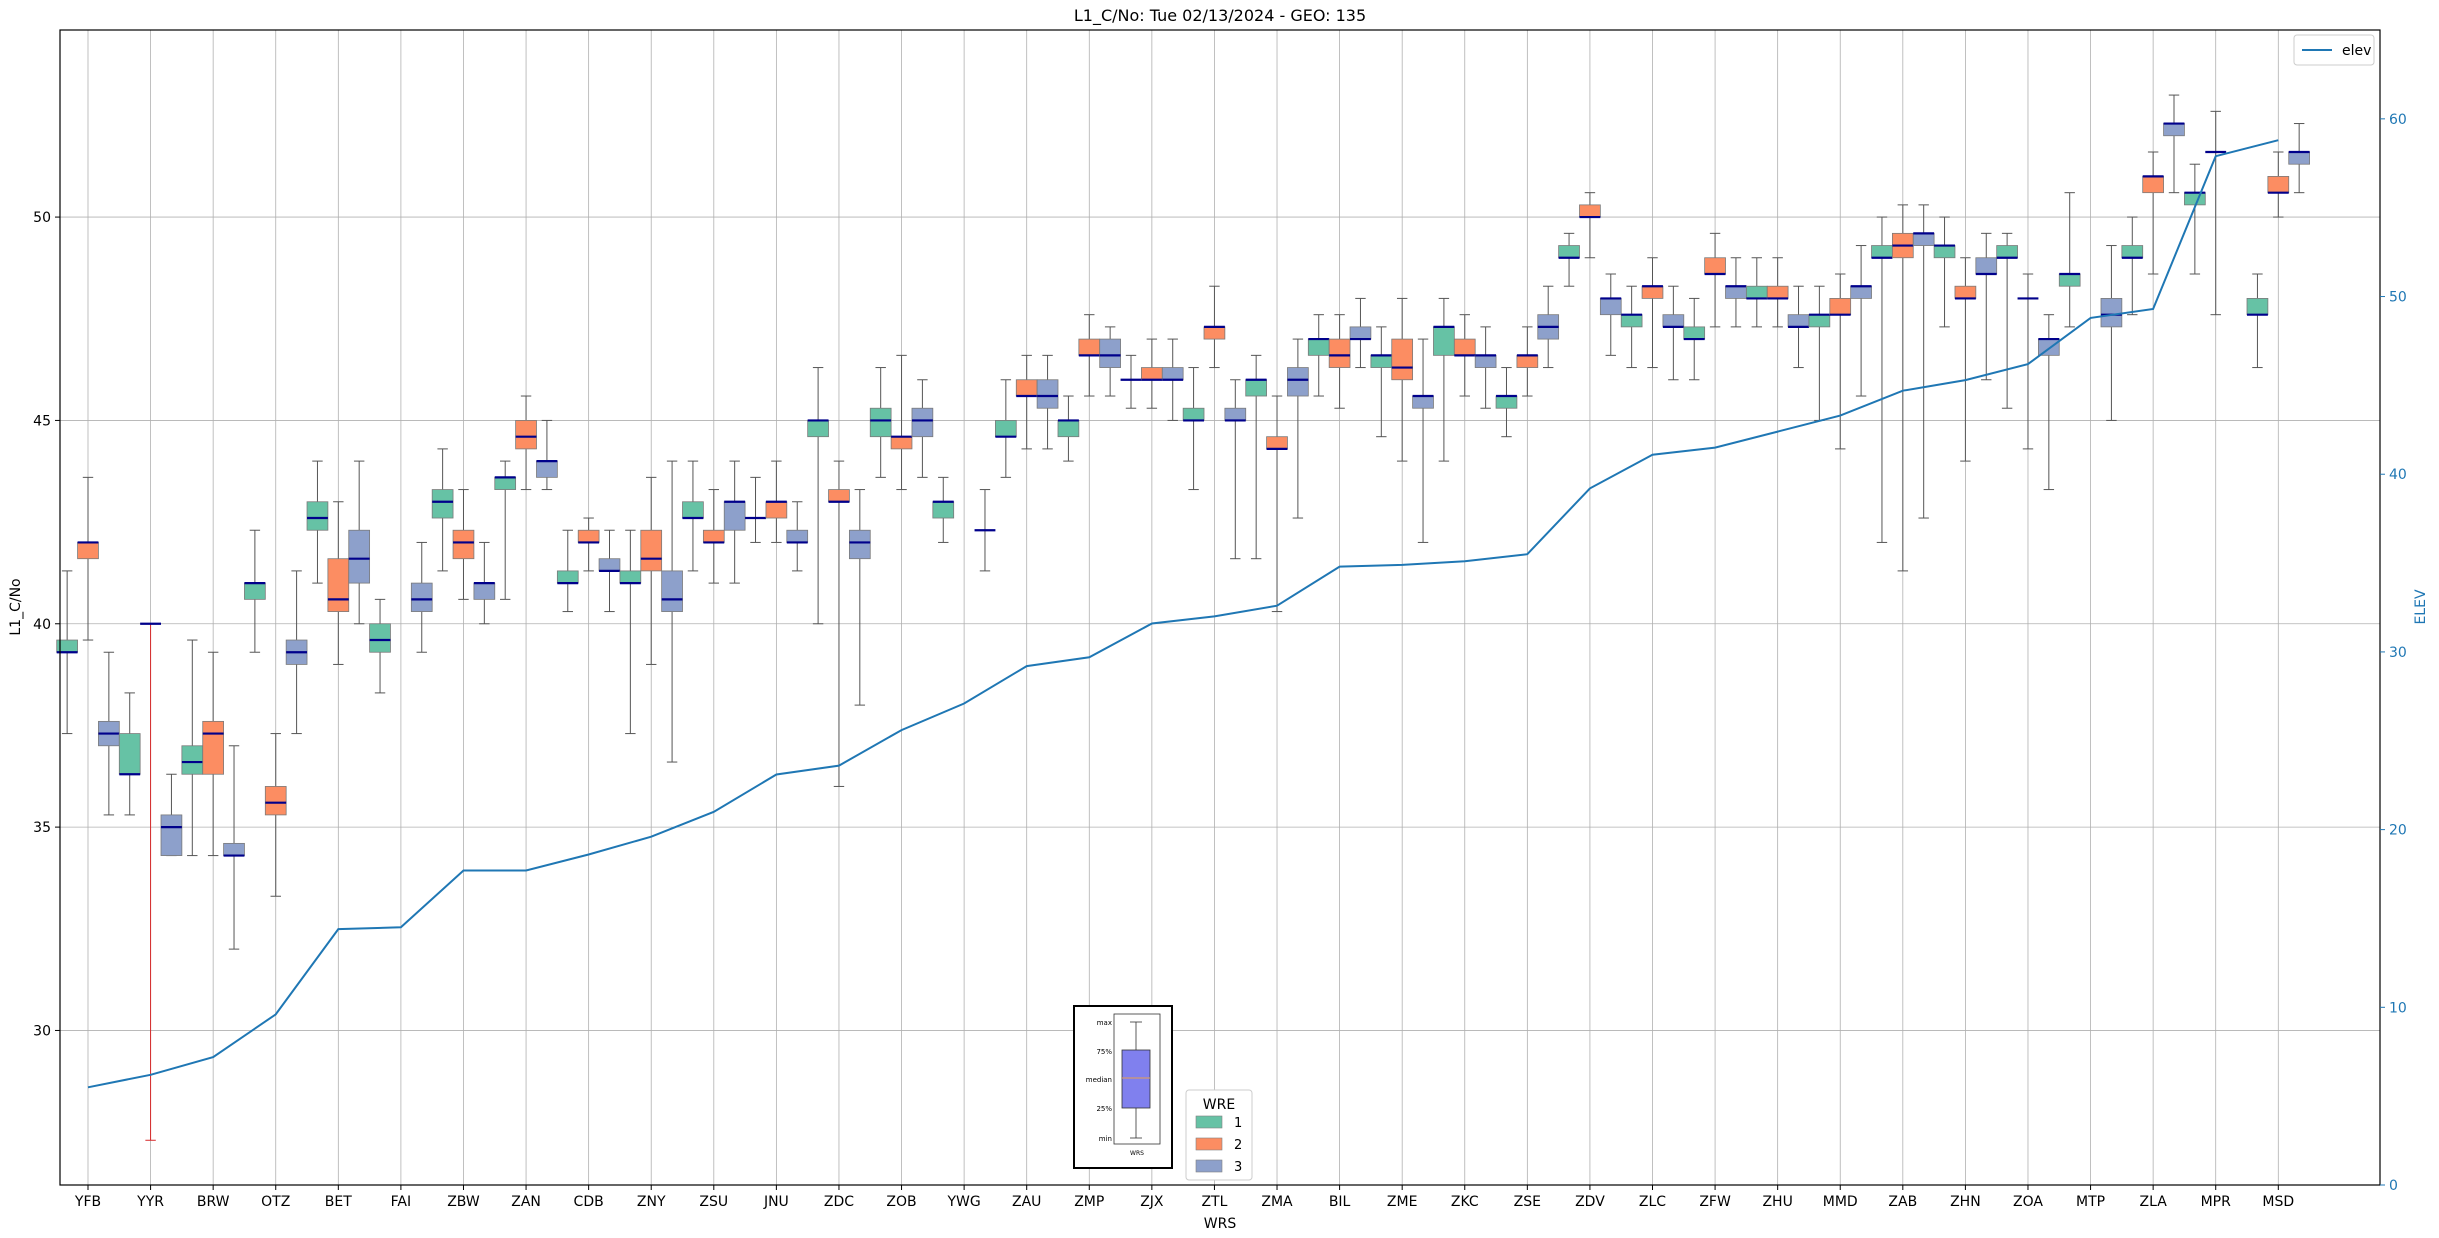 This screenshot has width=2439, height=1238. Describe the element at coordinates (589, 1202) in the screenshot. I see `x-tick-label: CDB` at that location.